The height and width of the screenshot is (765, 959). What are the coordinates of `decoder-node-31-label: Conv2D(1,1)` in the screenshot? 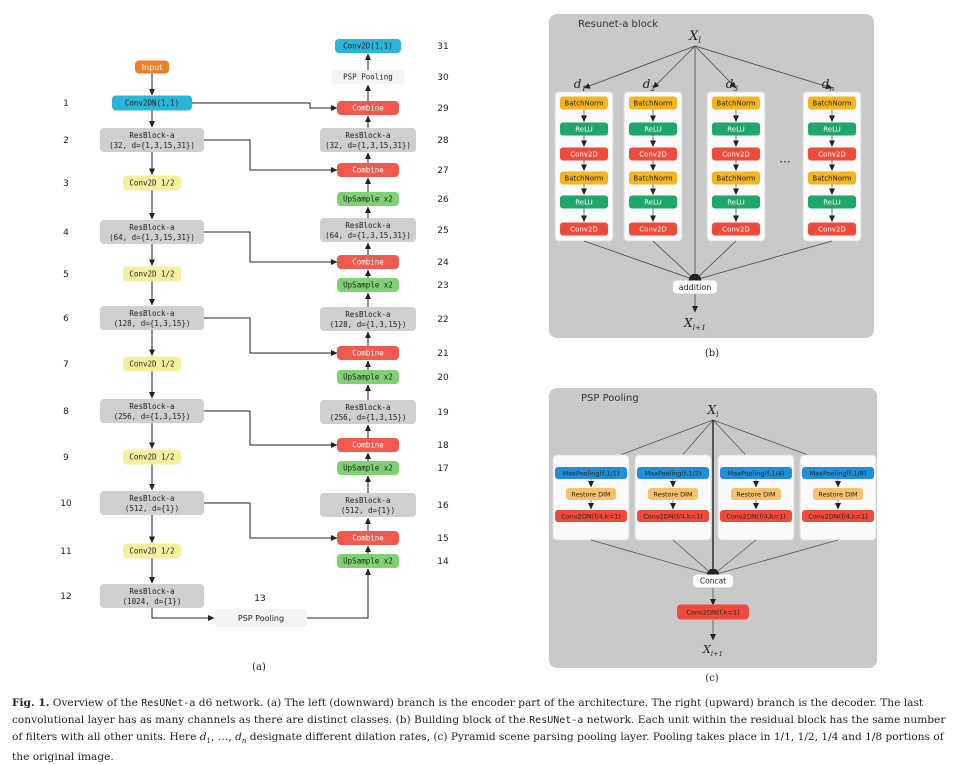 It's located at (368, 46).